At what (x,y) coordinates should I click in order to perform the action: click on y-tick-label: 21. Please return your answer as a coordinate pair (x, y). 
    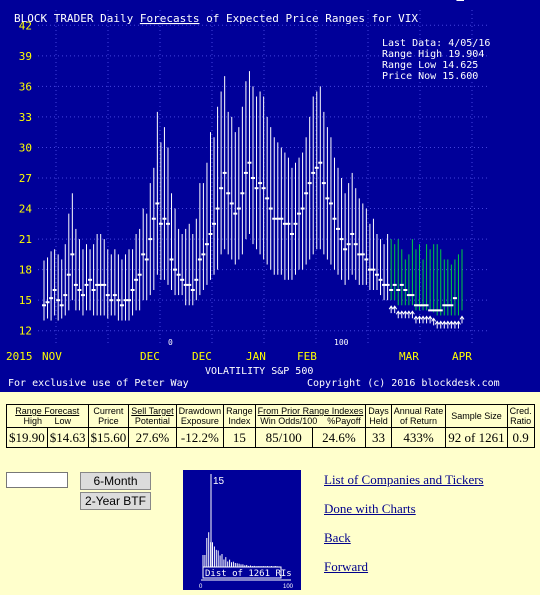
    Looking at the image, I should click on (25, 239).